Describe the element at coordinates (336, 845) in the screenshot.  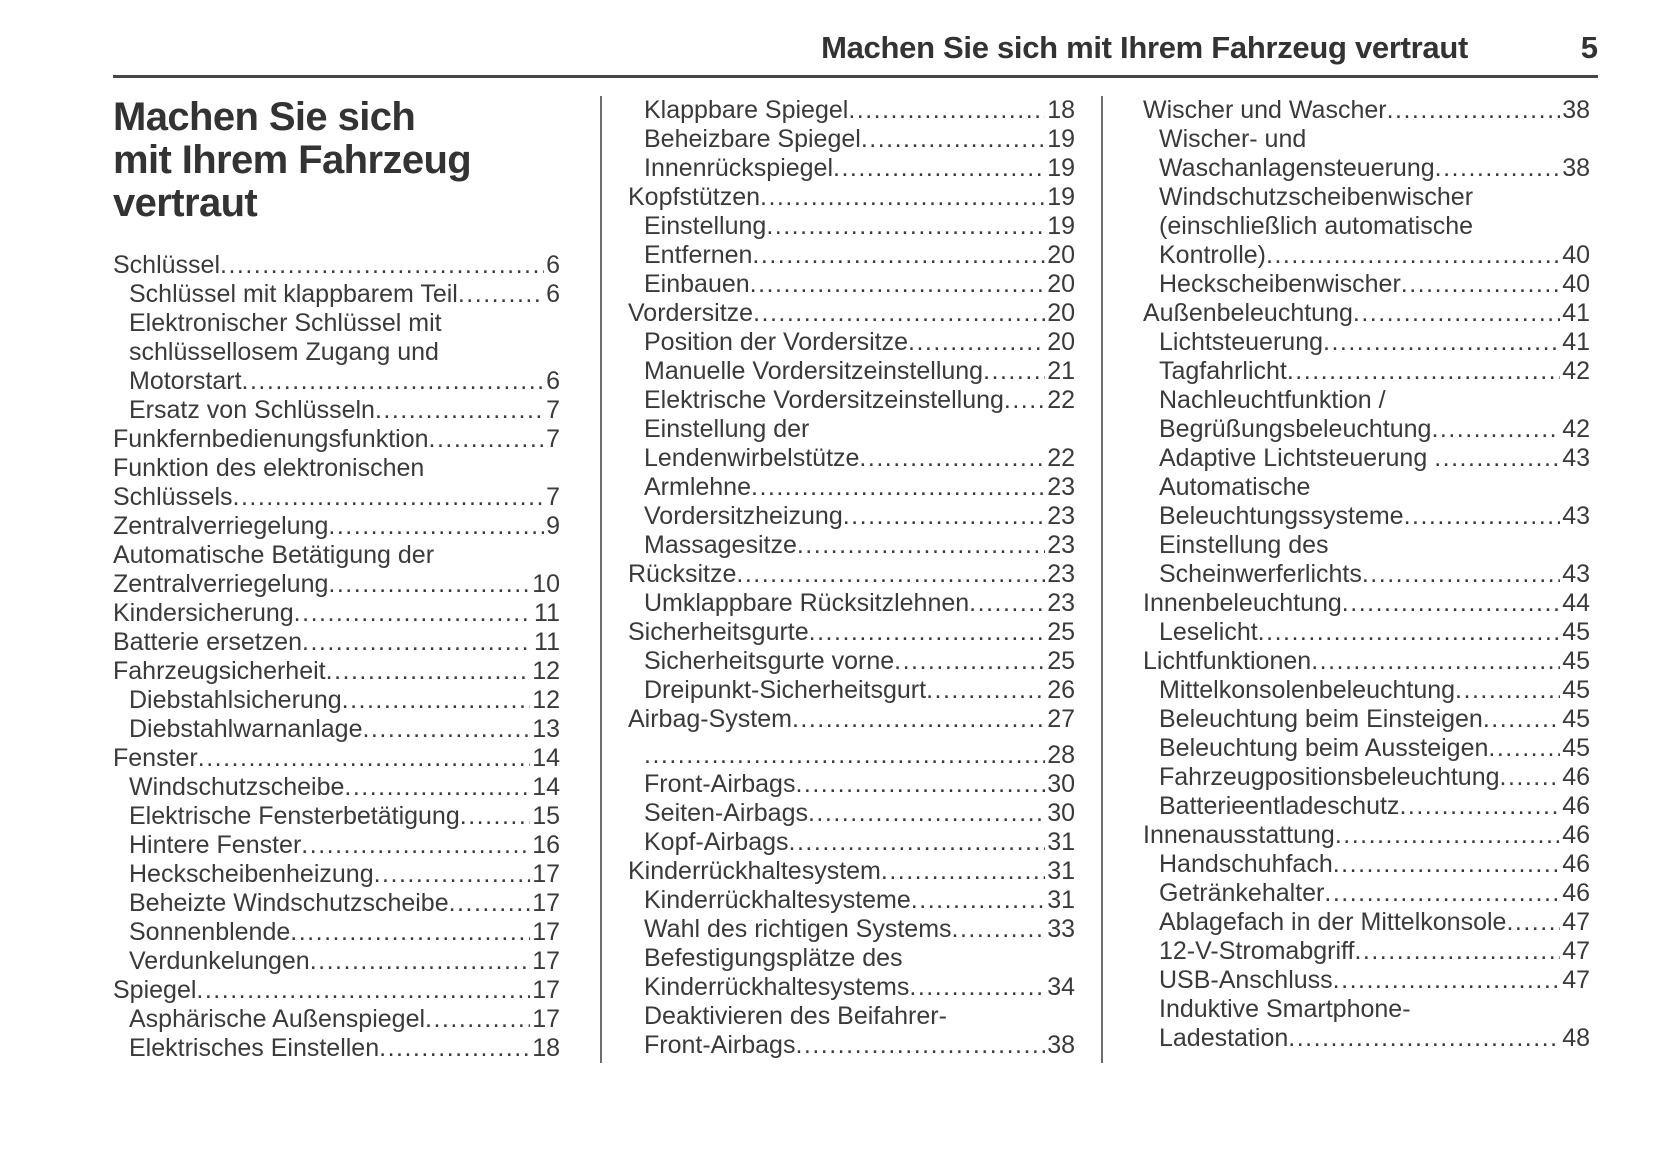
I see `toc-entry: Hintere Fenster 16` at that location.